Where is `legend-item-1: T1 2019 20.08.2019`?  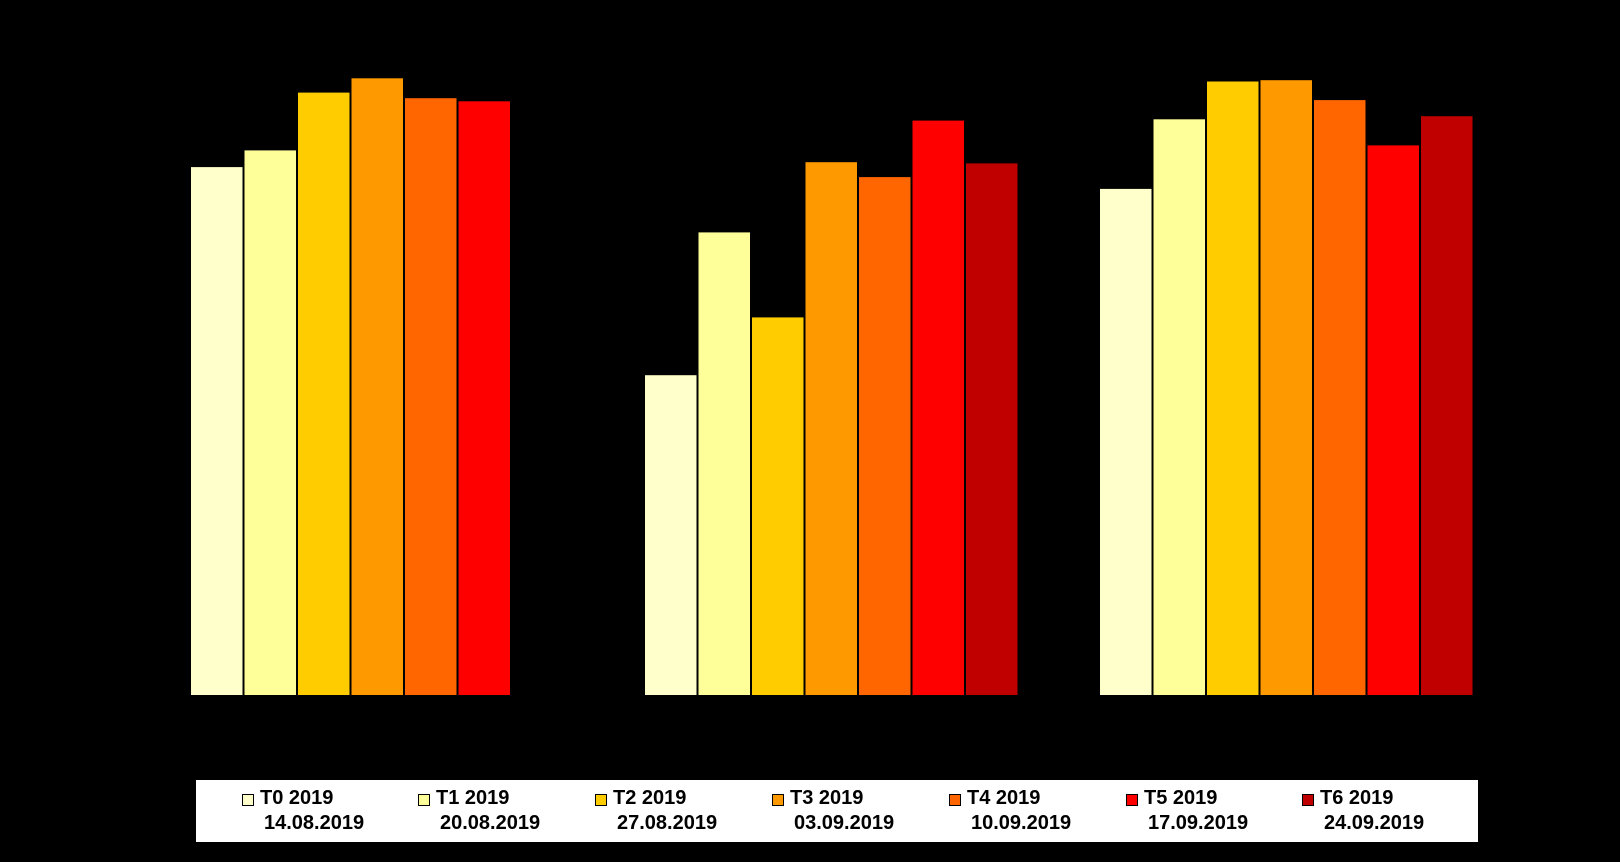 legend-item-1: T1 2019 20.08.2019 is located at coordinates (503, 812).